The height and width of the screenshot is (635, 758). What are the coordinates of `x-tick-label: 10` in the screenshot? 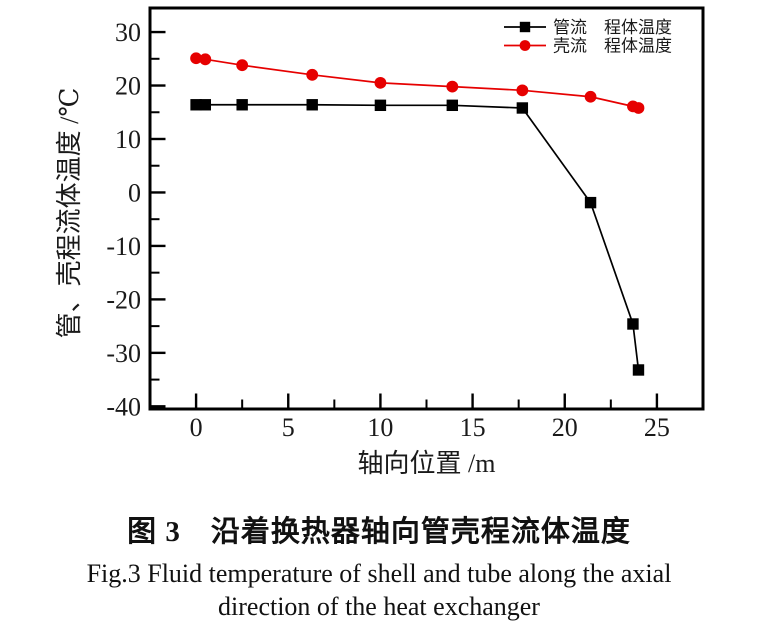 It's located at (380, 427).